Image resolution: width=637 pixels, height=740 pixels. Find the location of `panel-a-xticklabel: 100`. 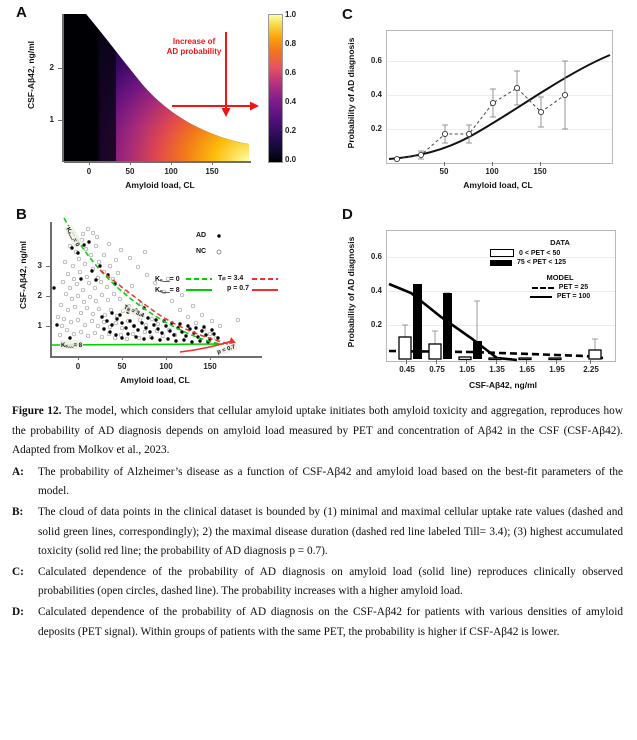

panel-a-xticklabel: 100 is located at coordinates (171, 171).